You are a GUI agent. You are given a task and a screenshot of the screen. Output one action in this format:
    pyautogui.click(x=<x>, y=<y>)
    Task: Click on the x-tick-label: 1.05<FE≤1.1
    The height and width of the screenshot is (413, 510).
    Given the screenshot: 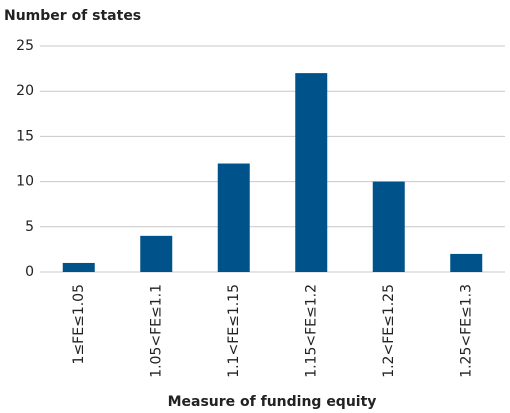 What is the action you would take?
    pyautogui.click(x=156, y=331)
    